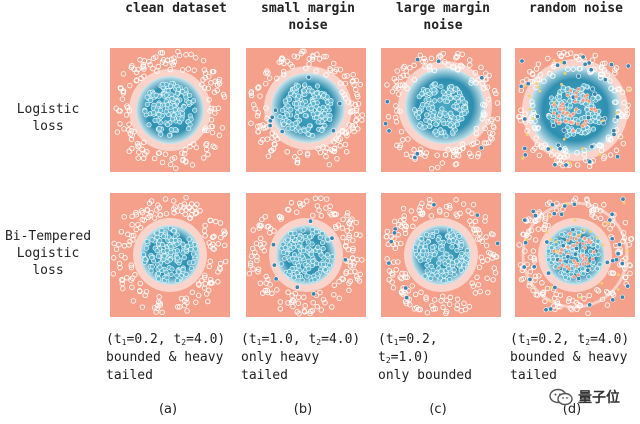 The height and width of the screenshot is (424, 640). What do you see at coordinates (599, 398) in the screenshot?
I see `watermark-text: 量子位` at bounding box center [599, 398].